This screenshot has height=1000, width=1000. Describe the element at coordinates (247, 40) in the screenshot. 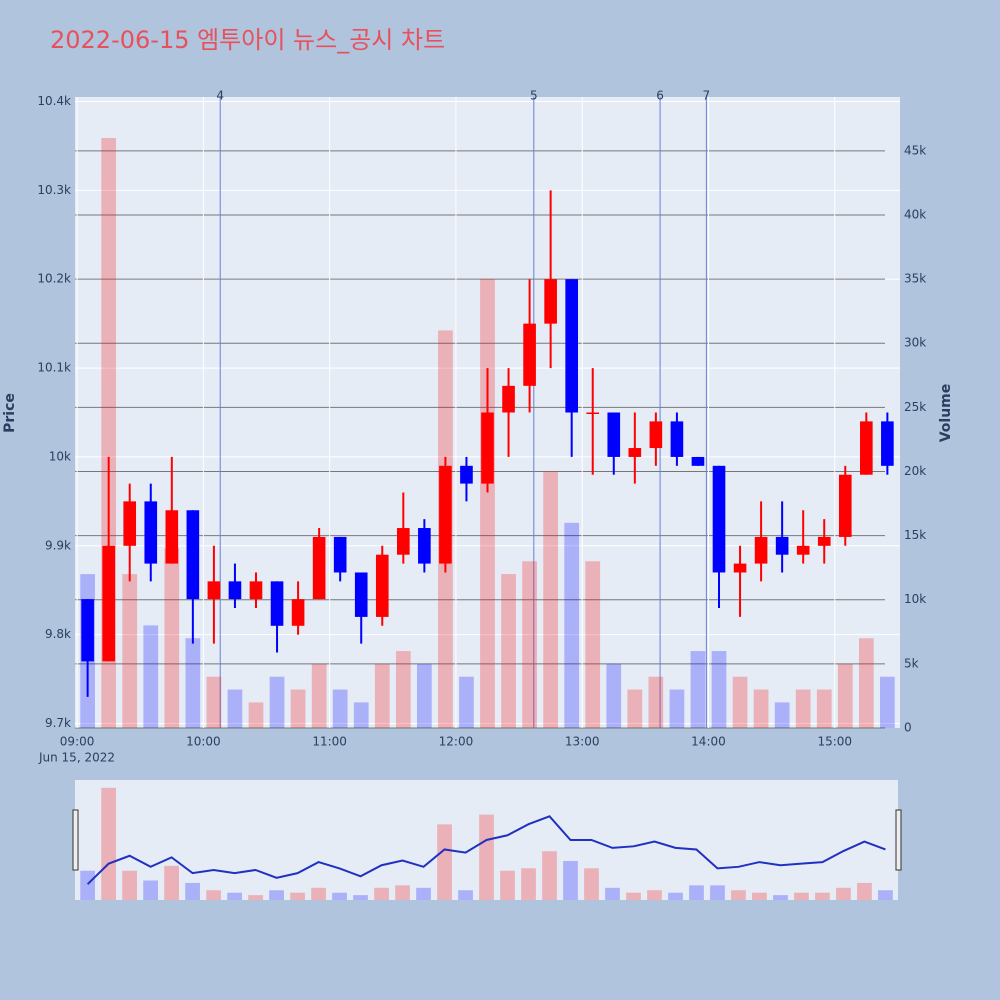

I see `chart-title: 2022-06-15 엠투아이 뉴스_공시 차트` at that location.